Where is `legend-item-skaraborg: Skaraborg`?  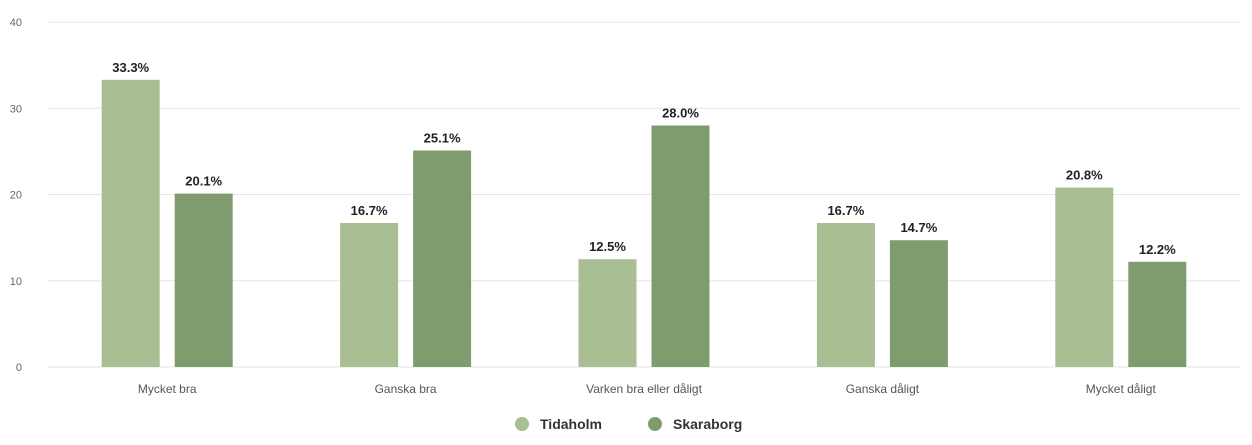
legend-item-skaraborg: Skaraborg is located at coordinates (695, 424).